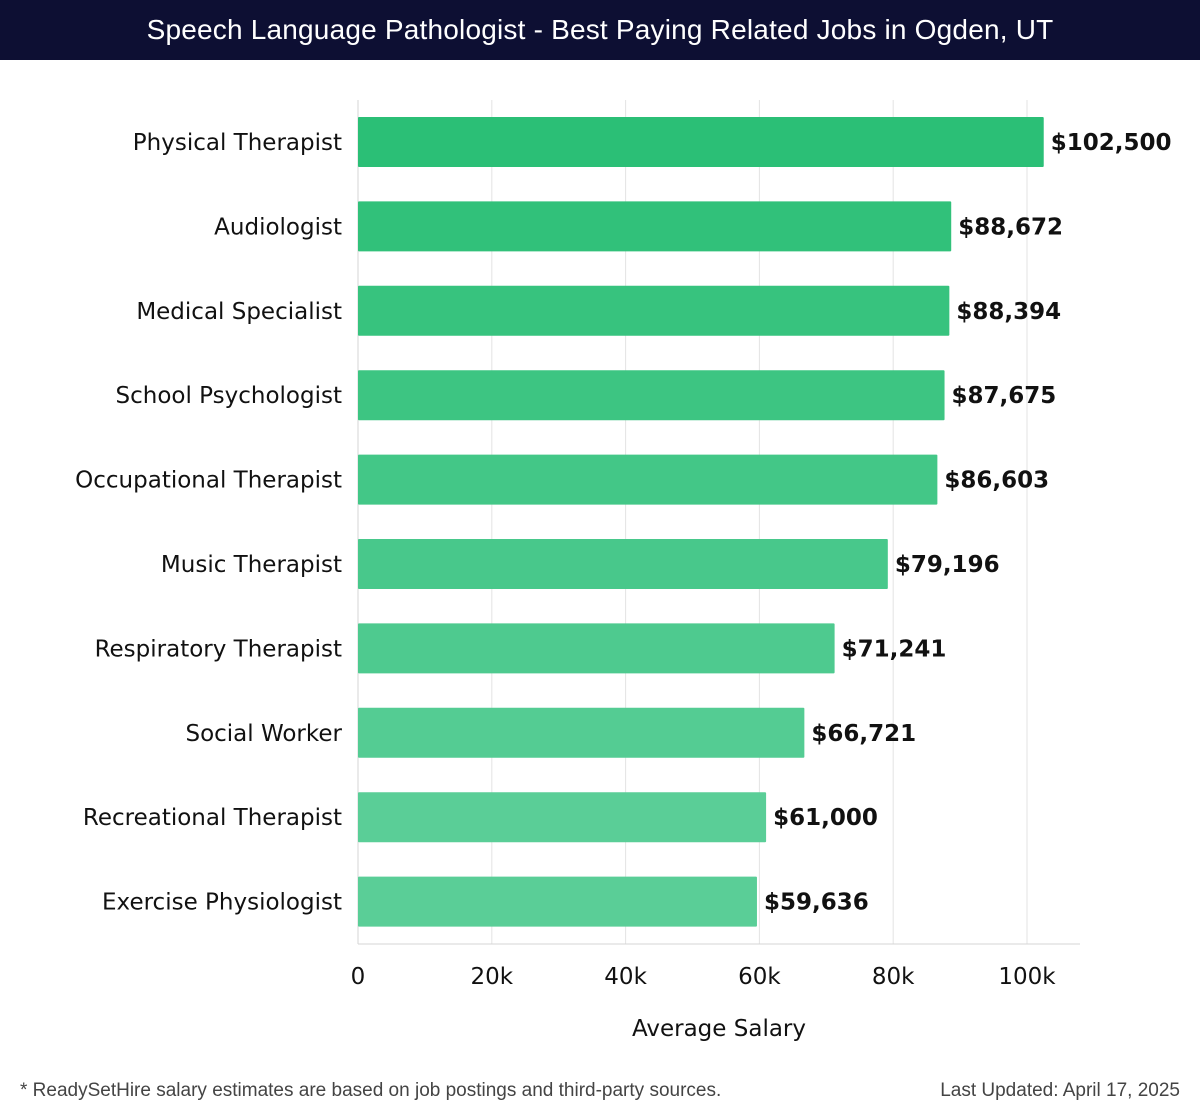  What do you see at coordinates (1004, 396) in the screenshot?
I see `value-label: $87,675` at bounding box center [1004, 396].